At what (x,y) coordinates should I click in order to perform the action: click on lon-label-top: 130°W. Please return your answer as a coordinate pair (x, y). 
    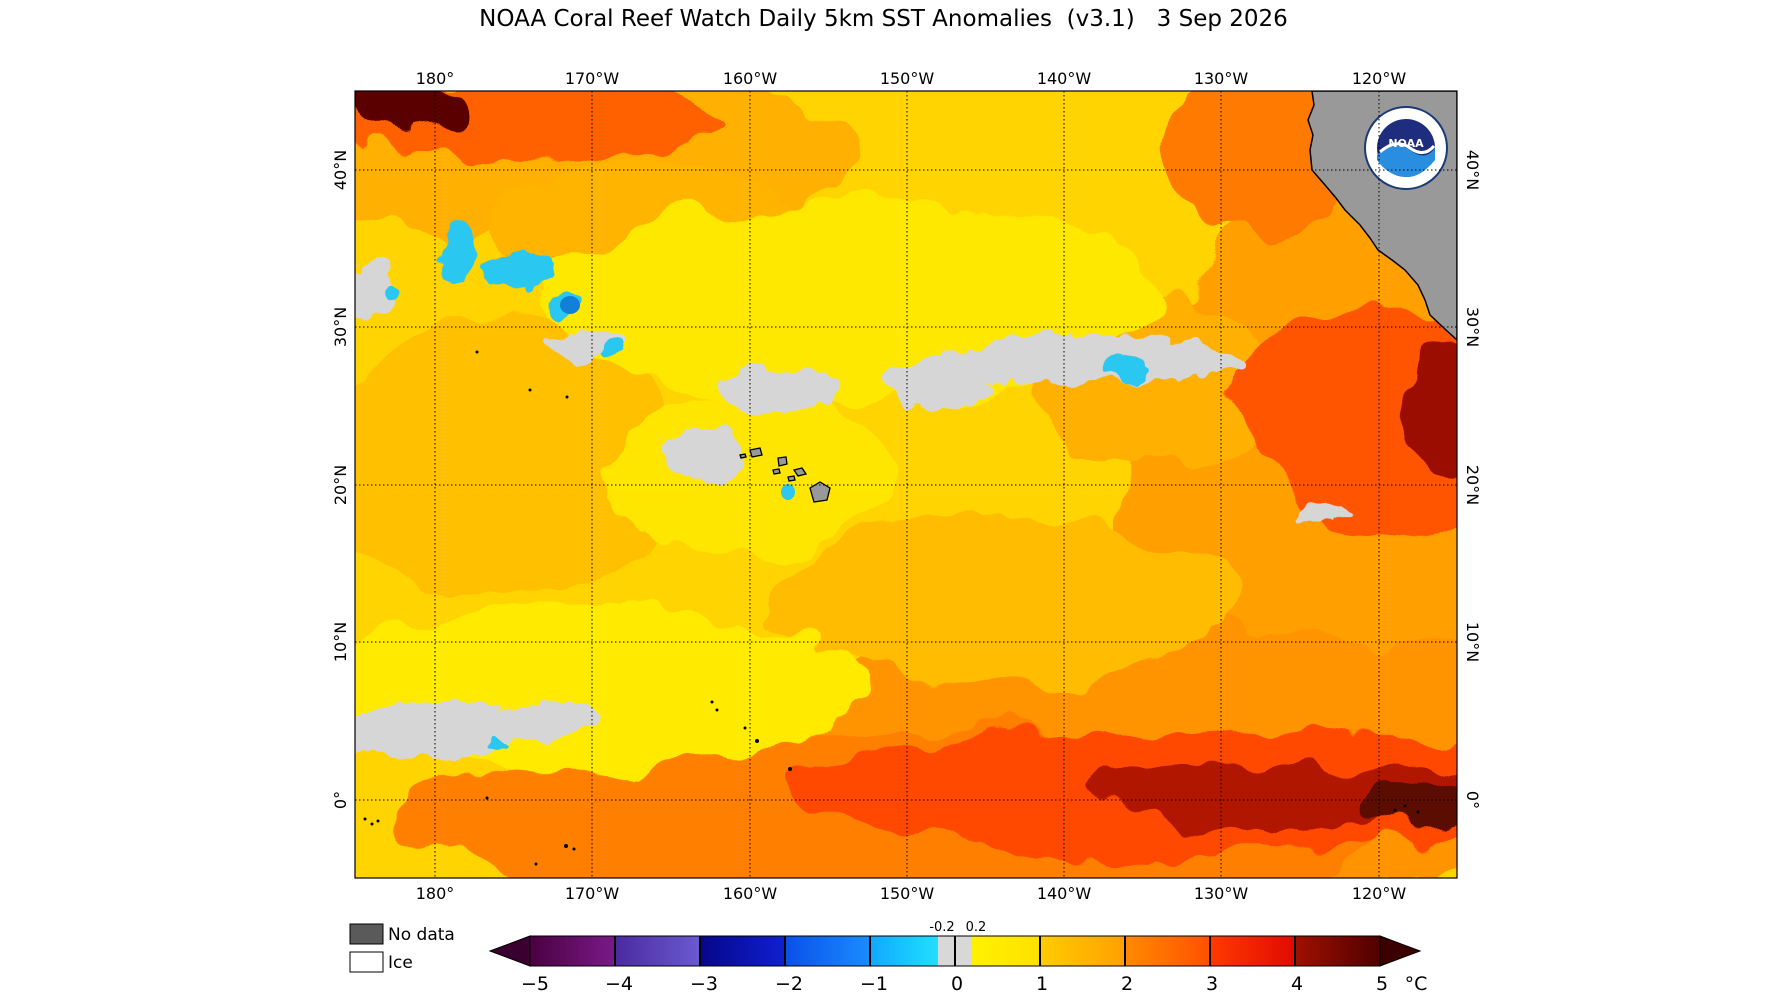
    Looking at the image, I should click on (1221, 78).